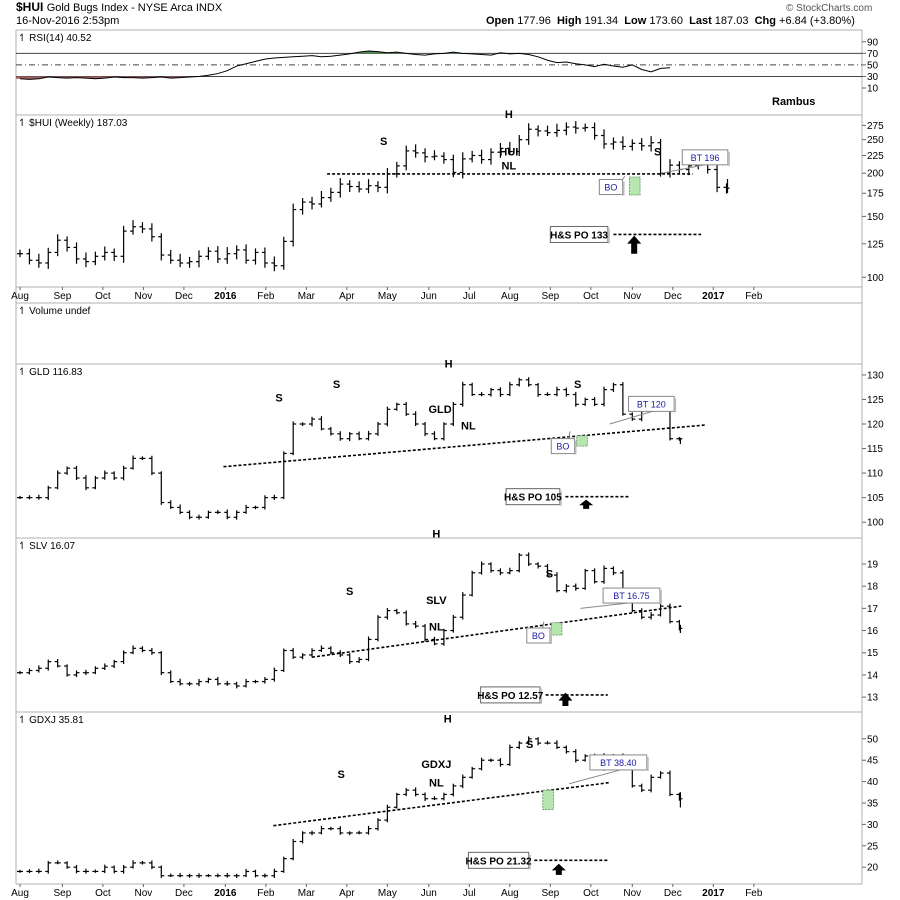 The height and width of the screenshot is (900, 900). I want to click on x-tick-label-hui: May, so click(387, 296).